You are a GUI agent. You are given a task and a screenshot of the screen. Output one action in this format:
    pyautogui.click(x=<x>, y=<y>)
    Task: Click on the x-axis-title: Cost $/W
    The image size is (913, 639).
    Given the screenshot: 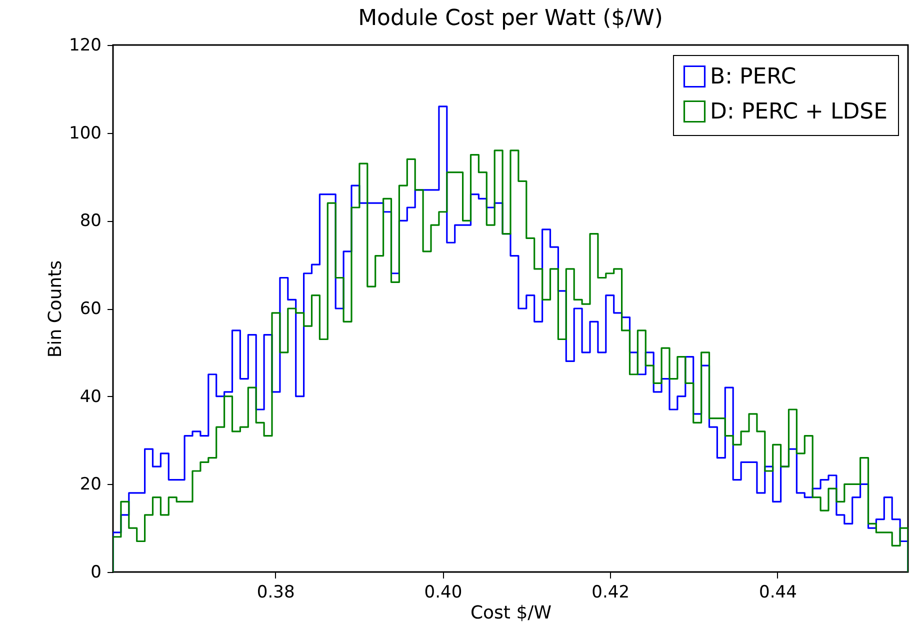 What is the action you would take?
    pyautogui.click(x=511, y=613)
    